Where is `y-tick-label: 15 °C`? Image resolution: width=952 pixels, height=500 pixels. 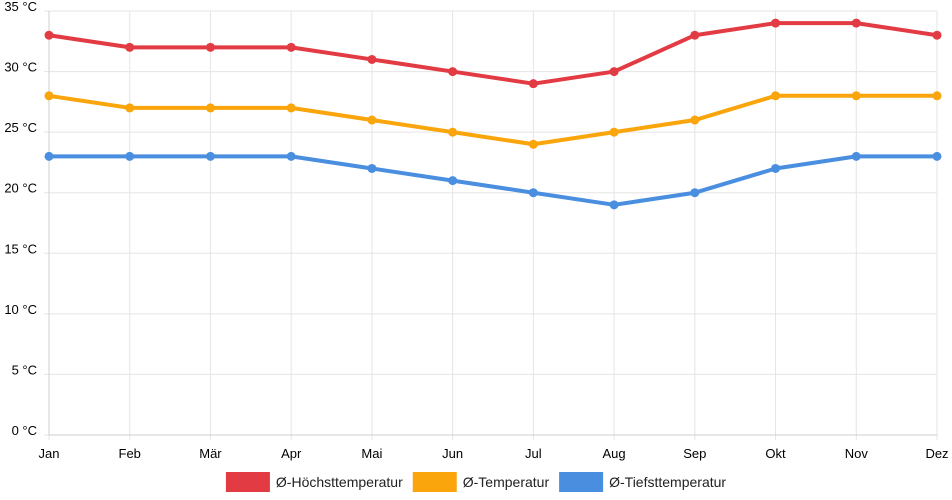
y-tick-label: 15 °C is located at coordinates (20, 248).